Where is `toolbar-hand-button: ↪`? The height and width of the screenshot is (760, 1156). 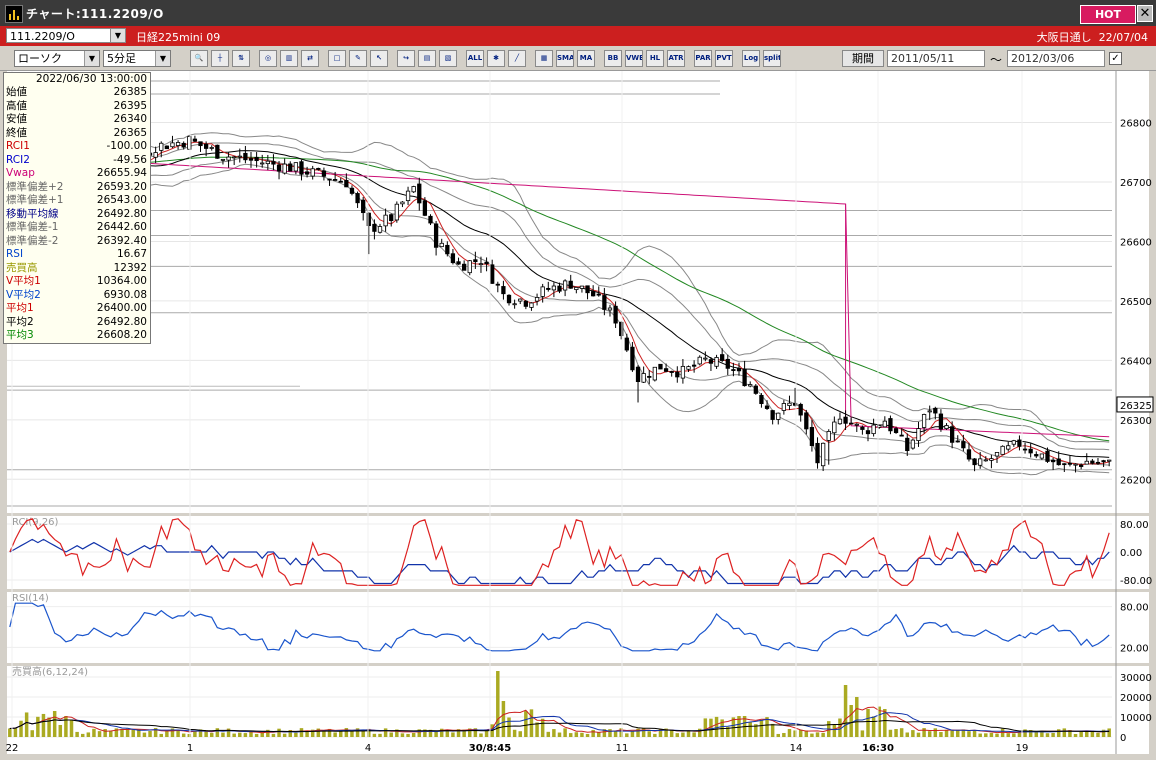 toolbar-hand-button: ↪ is located at coordinates (406, 58).